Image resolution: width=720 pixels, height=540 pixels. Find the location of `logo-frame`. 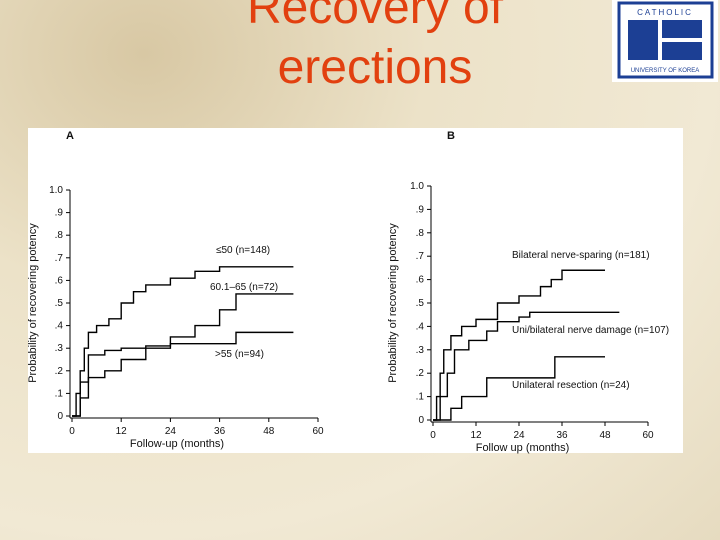

logo-frame is located at coordinates (665, 40).